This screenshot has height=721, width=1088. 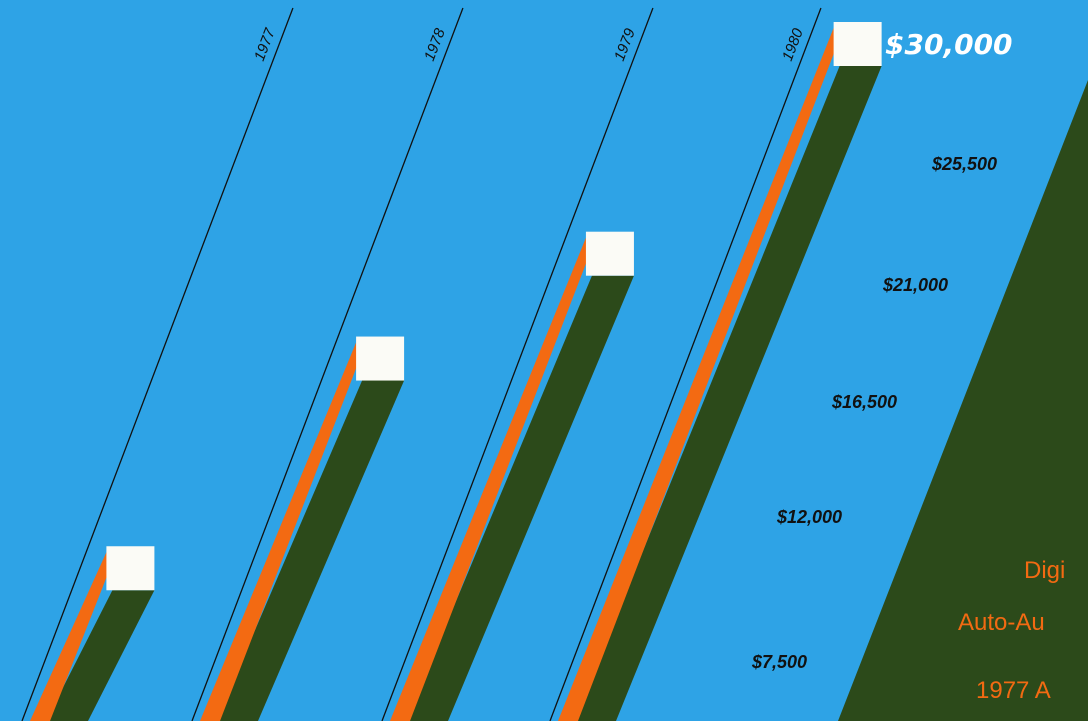 What do you see at coordinates (493, 479) in the screenshot?
I see `bar-front-1979` at bounding box center [493, 479].